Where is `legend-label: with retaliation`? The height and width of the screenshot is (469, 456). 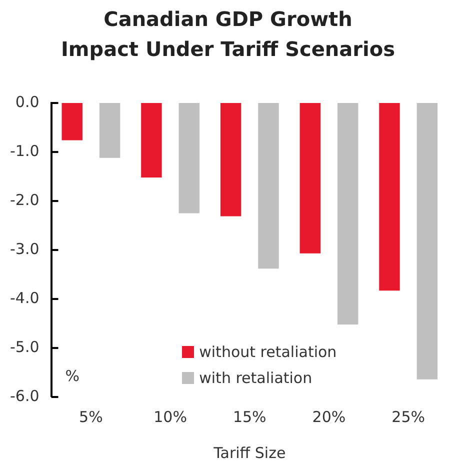
legend-label: with retaliation is located at coordinates (255, 378).